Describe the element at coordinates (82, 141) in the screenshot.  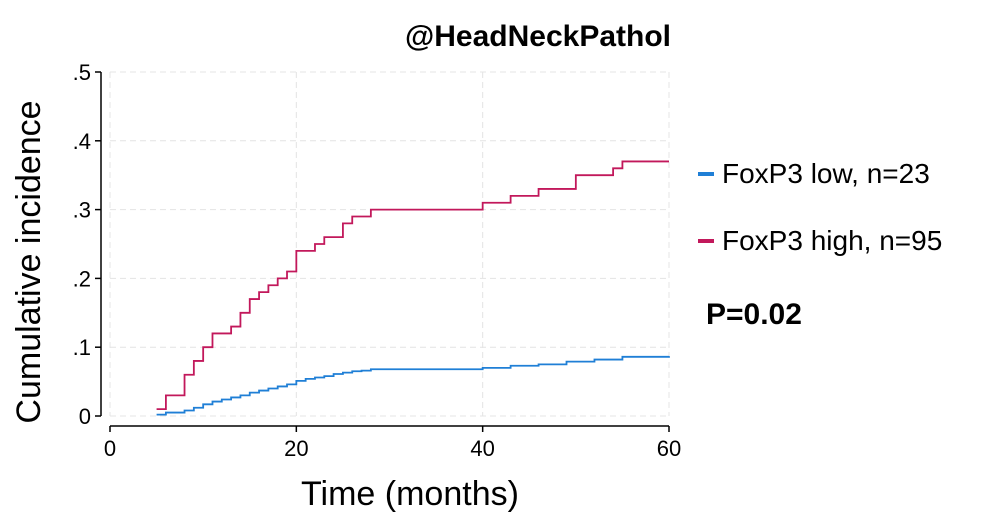
I see `y-tick-label: .4` at that location.